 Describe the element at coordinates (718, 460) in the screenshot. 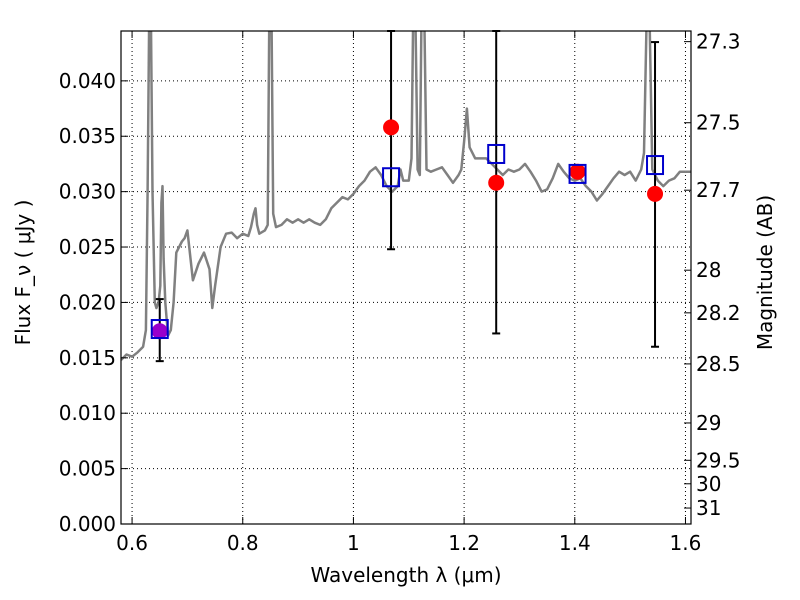

I see `right-tick-label: 29.5` at that location.